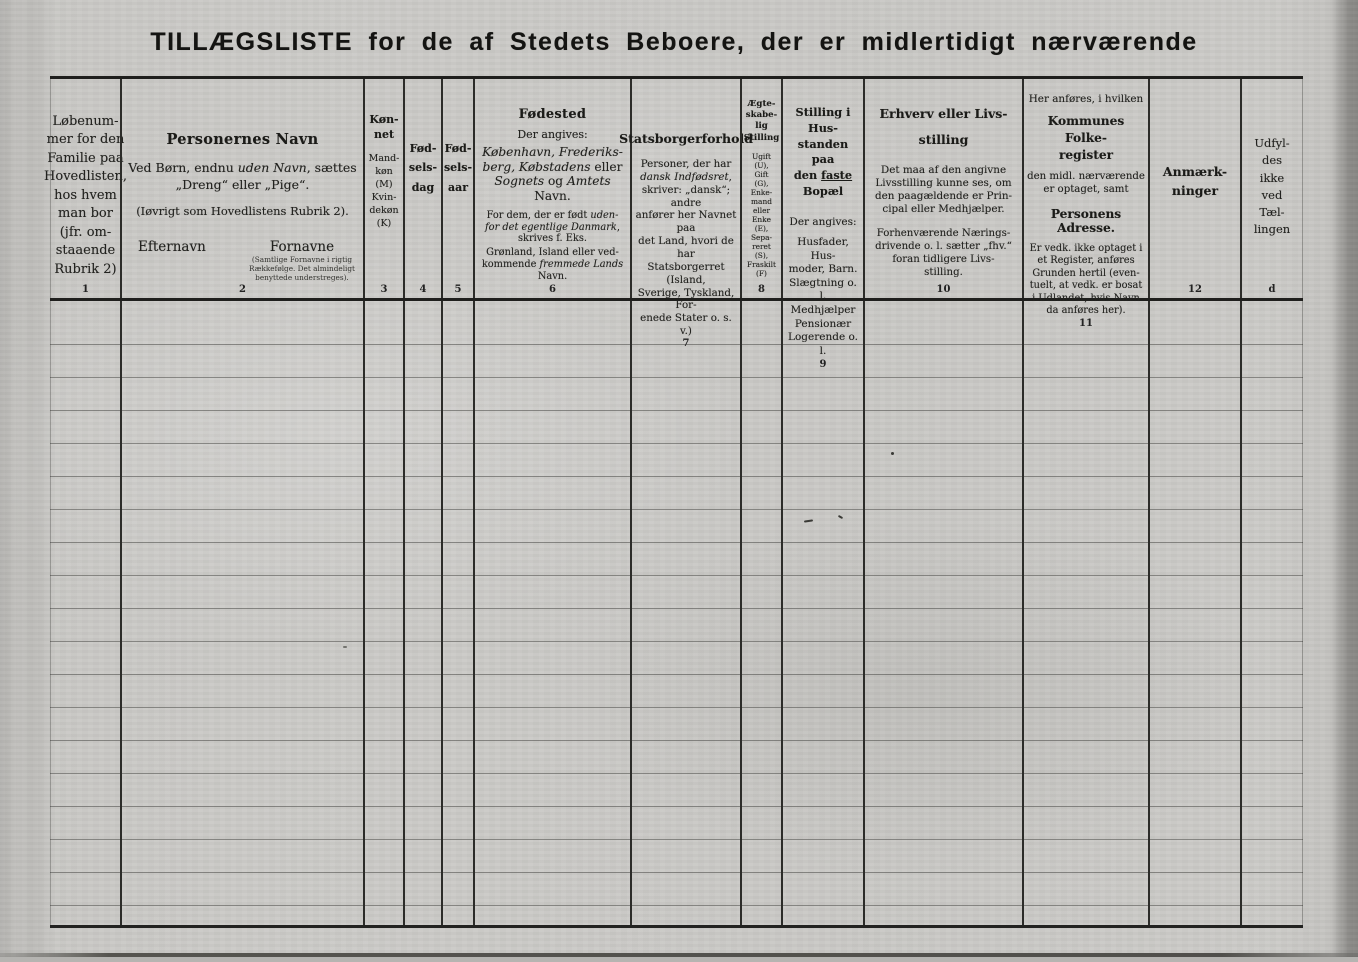 This screenshot has height=962, width=1358. Describe the element at coordinates (552, 289) in the screenshot. I see `column-number: 6` at that location.